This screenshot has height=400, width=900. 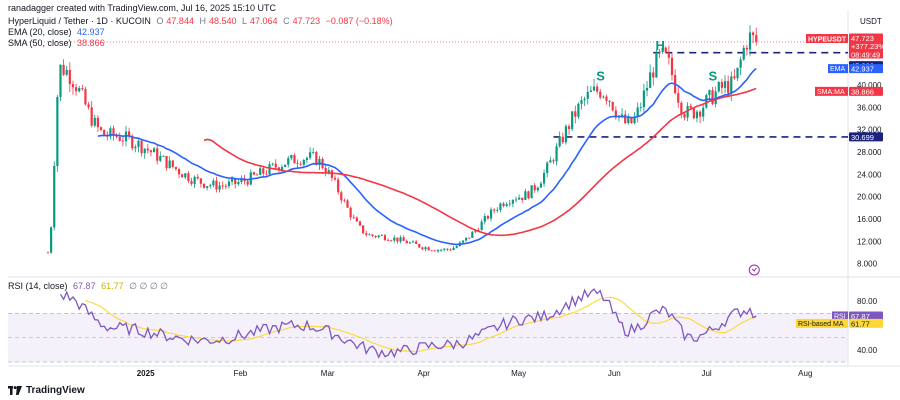 I want to click on time-tick-label: 2025, so click(x=146, y=373).